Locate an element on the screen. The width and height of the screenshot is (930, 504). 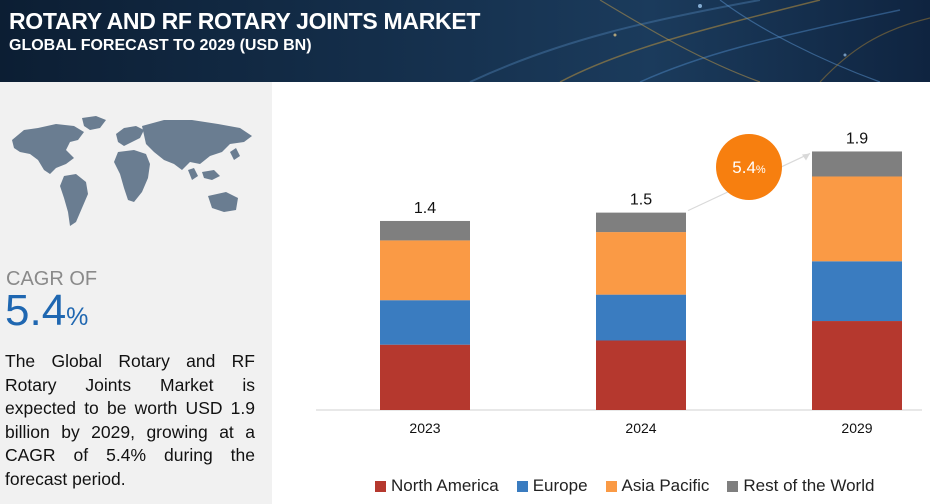
legend-label-asia-pacific: Asia Pacific is located at coordinates (665, 485).